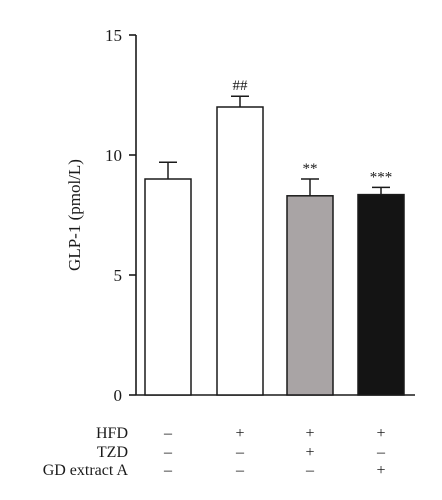 Image resolution: width=442 pixels, height=500 pixels. What do you see at coordinates (381, 177) in the screenshot?
I see `significance-label: ***` at bounding box center [381, 177].